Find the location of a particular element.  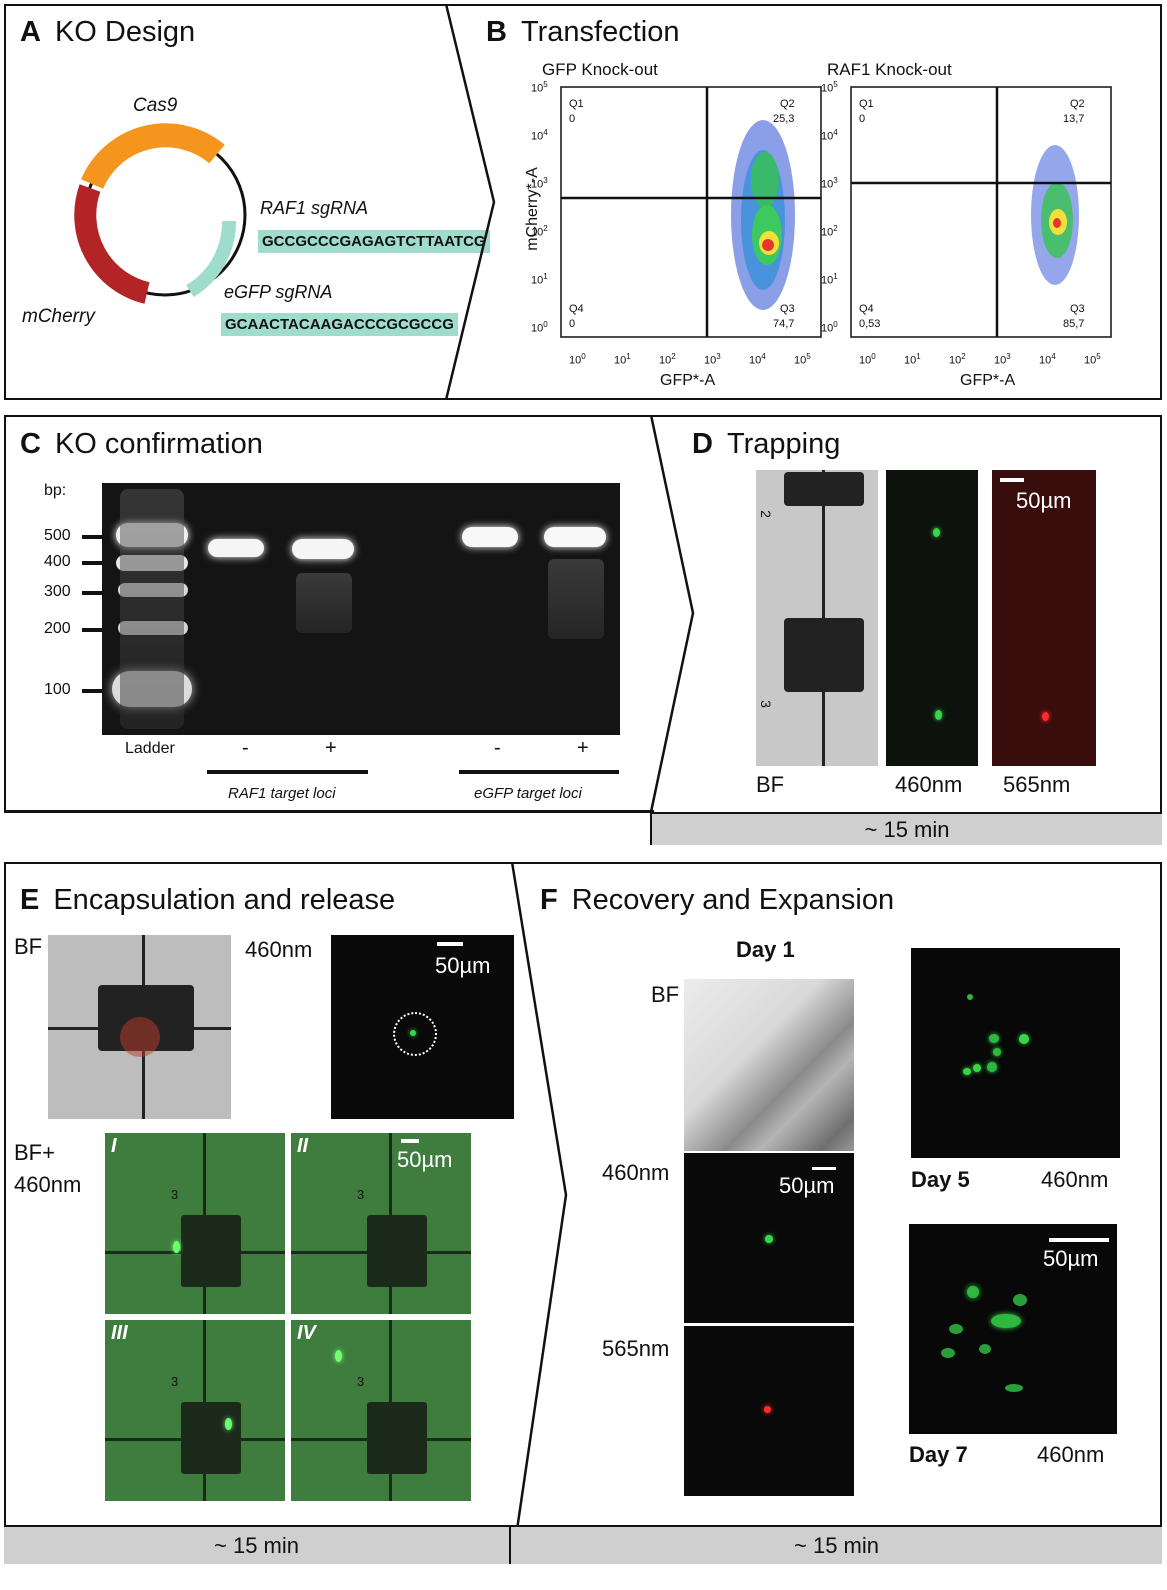

x-tick-label: 10⁴ is located at coordinates (1047, 359).